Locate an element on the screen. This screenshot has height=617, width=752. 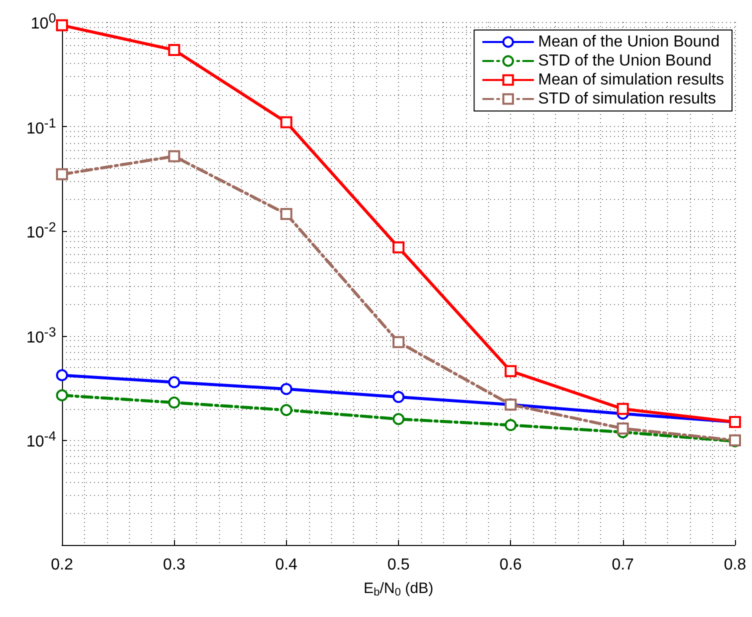
legend-label: STD of the Union Bound is located at coordinates (625, 61).